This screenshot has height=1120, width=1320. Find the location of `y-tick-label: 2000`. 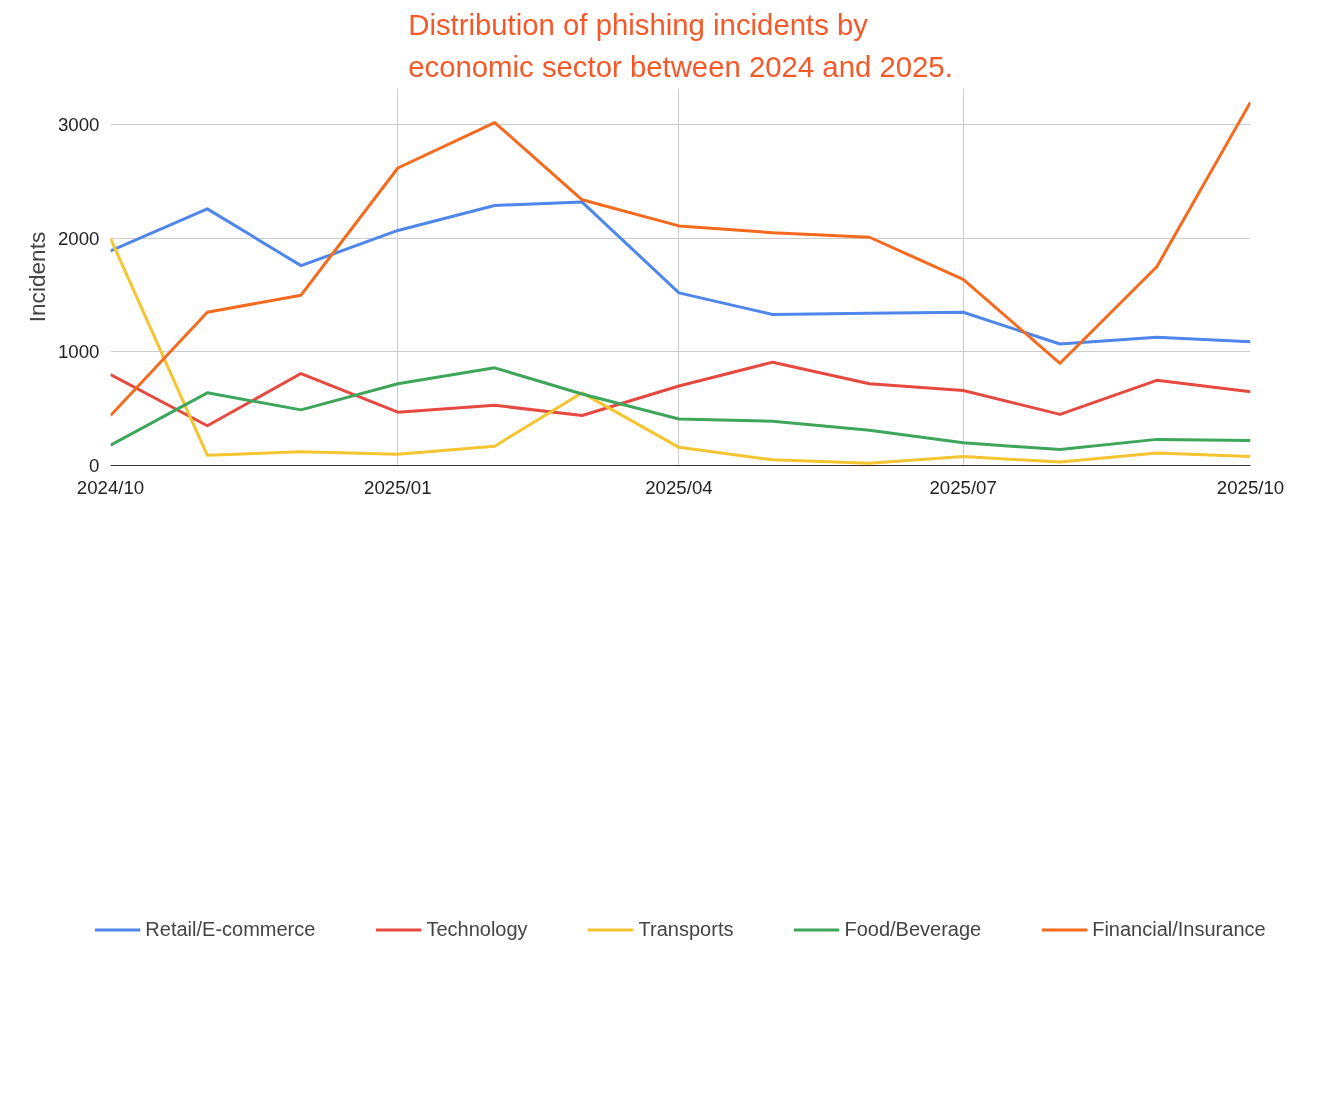

y-tick-label: 2000 is located at coordinates (79, 238).